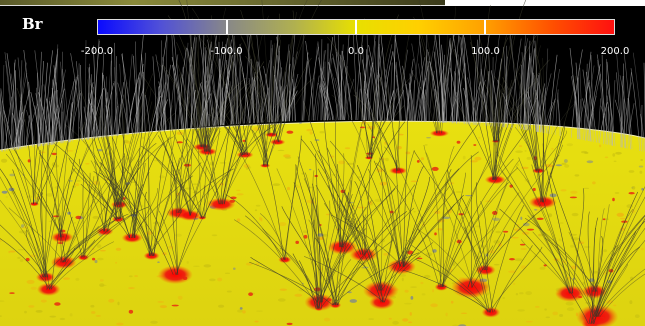 Image resolution: width=645 pixels, height=326 pixels. Describe the element at coordinates (485, 27) in the screenshot. I see `colorbar-tick` at that location.